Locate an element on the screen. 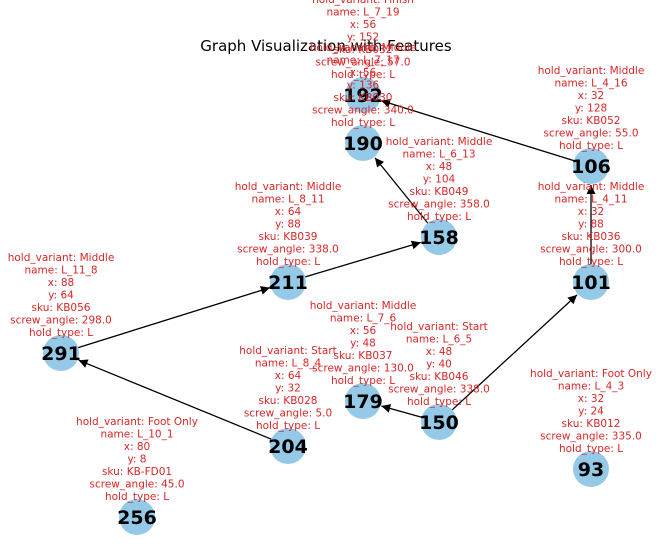 This screenshot has height=546, width=663. attribute-line: screw_angle: 55.0 is located at coordinates (590, 134).